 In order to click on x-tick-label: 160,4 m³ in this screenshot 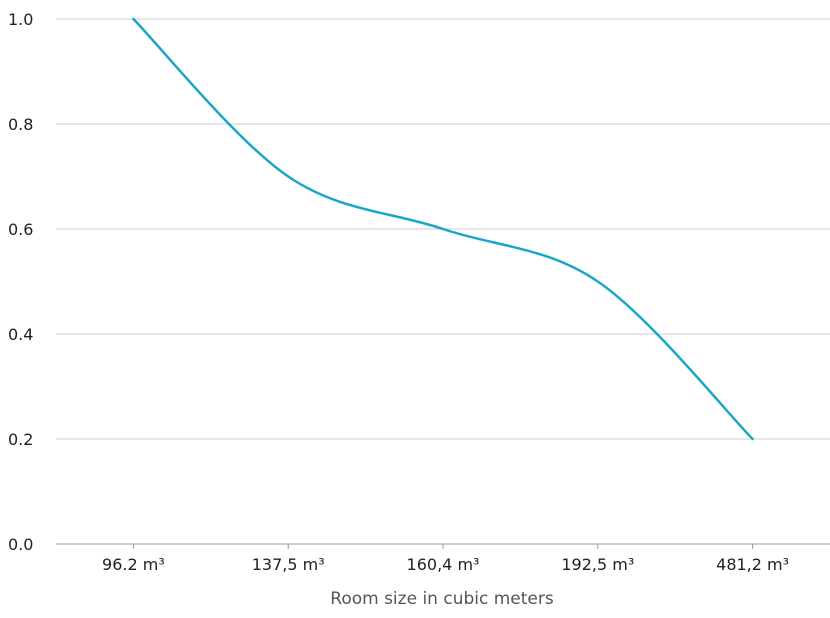, I will do `click(443, 564)`.